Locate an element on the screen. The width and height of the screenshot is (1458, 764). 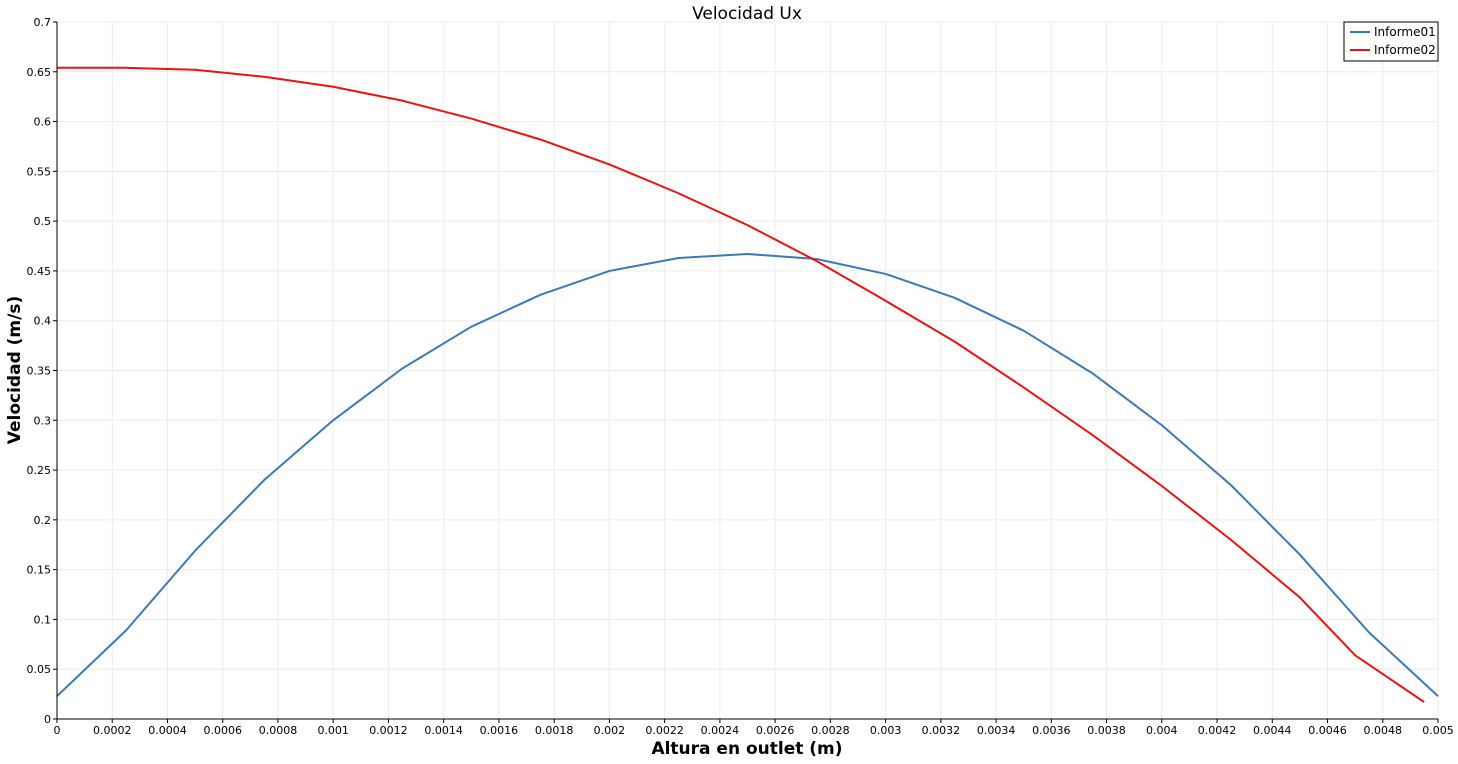
y-tick-label: 0.2 is located at coordinates (43, 520).